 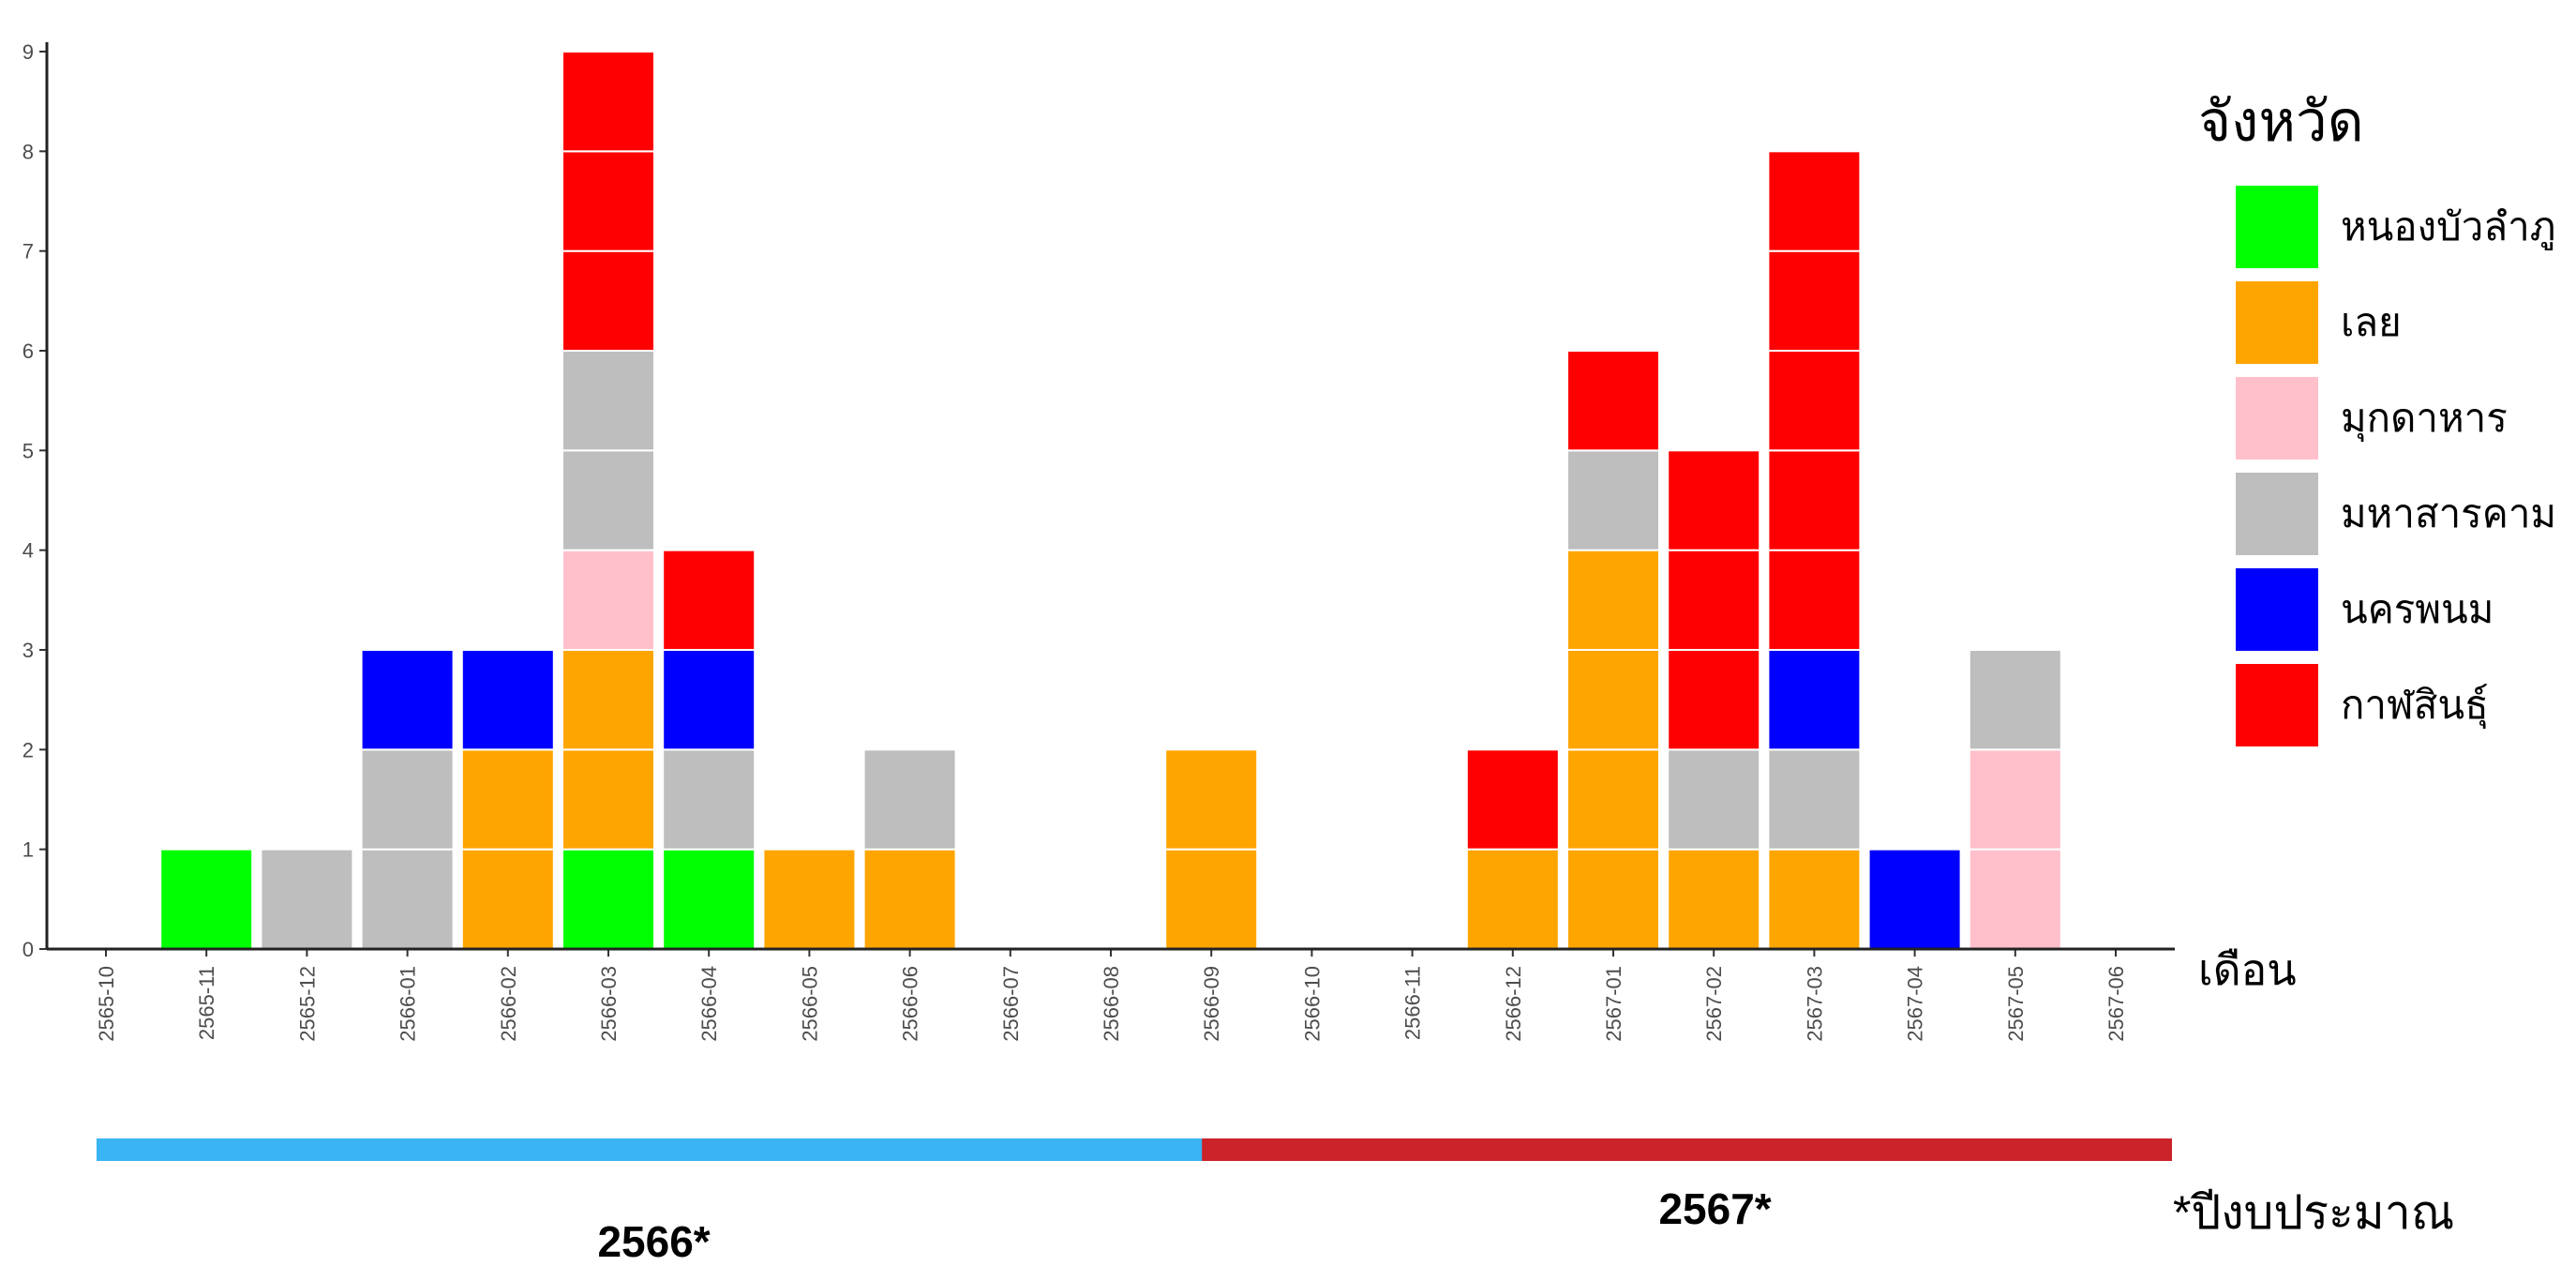 What do you see at coordinates (509, 1004) in the screenshot?
I see `x-tick-label: 2566-02` at bounding box center [509, 1004].